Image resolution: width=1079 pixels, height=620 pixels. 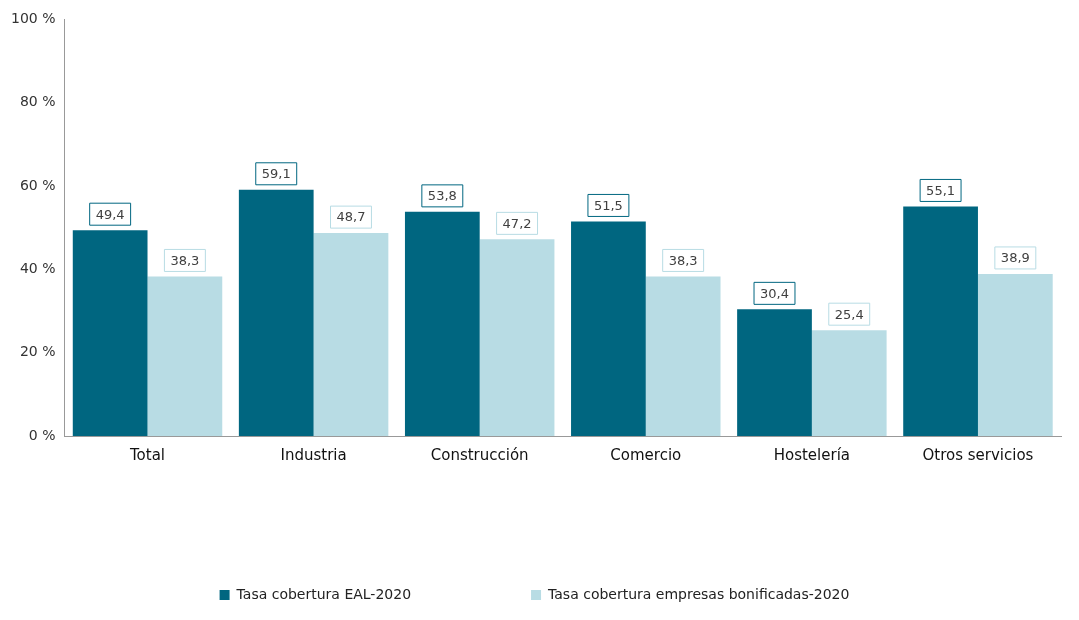 I want to click on x-tick-label: Comercio, so click(x=646, y=454).